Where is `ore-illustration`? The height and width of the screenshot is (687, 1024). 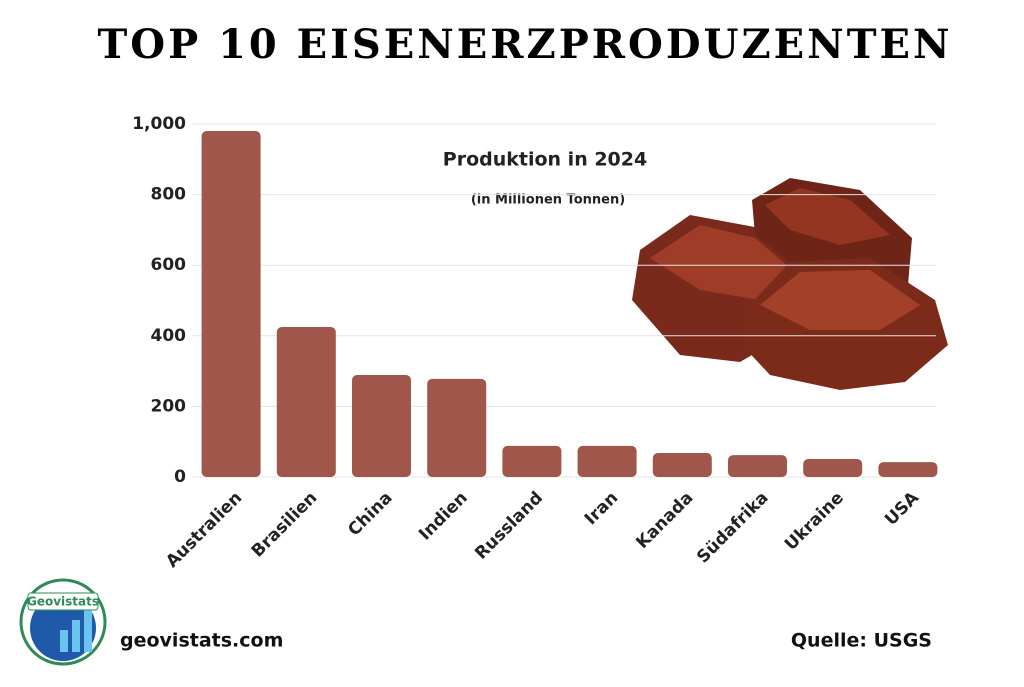
ore-illustration is located at coordinates (790, 284).